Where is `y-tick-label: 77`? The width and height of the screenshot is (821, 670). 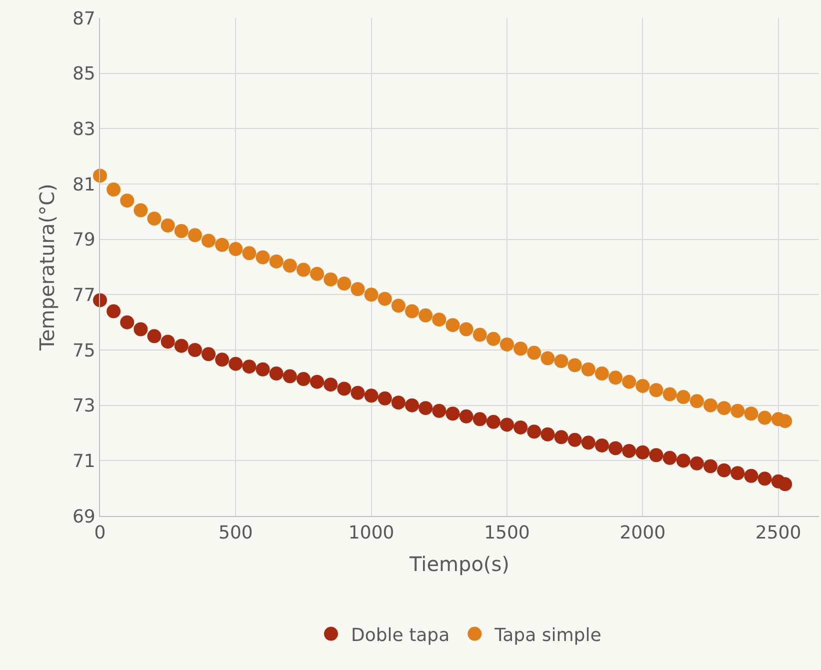 y-tick-label: 77 is located at coordinates (84, 295).